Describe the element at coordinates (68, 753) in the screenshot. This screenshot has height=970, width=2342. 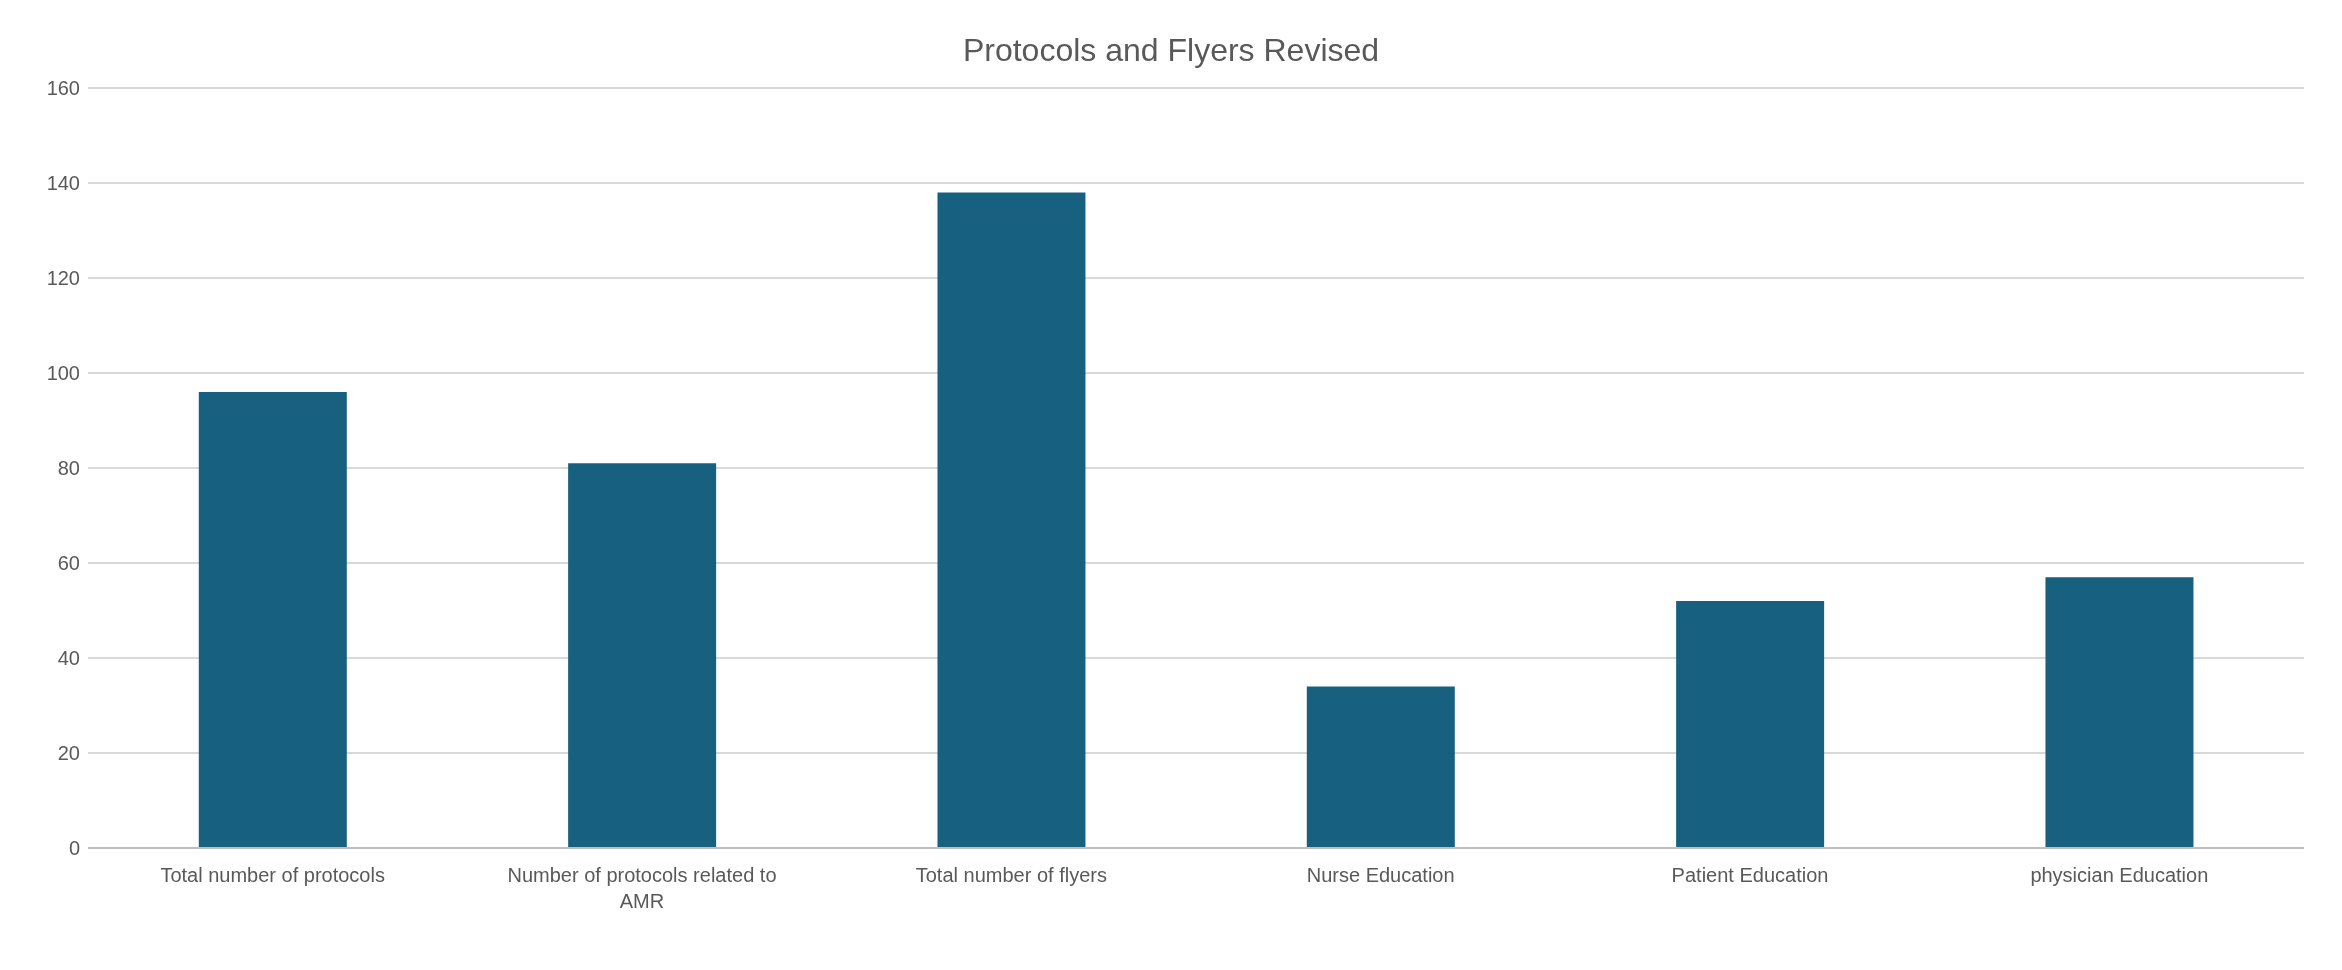
I see `y-tick-label: 20` at that location.